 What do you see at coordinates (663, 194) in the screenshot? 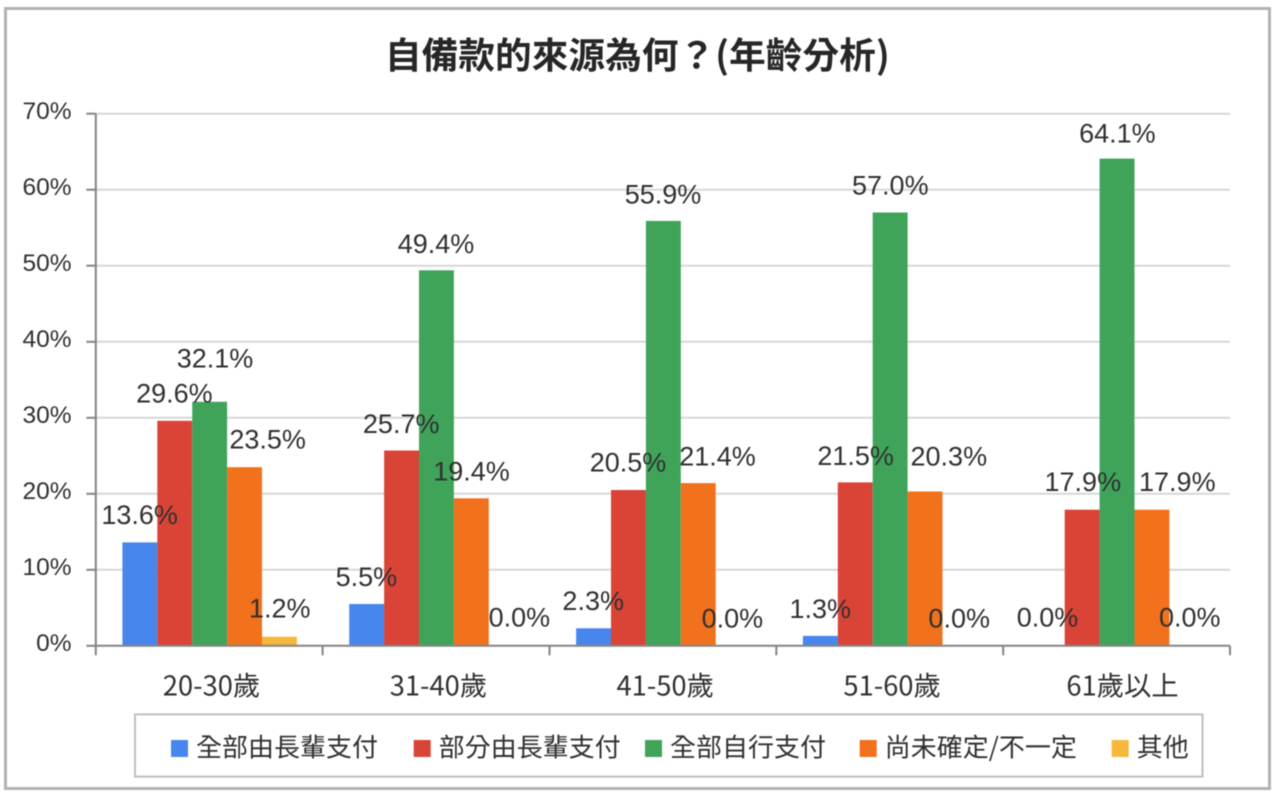
I see `svg-text: 55.9%` at bounding box center [663, 194].